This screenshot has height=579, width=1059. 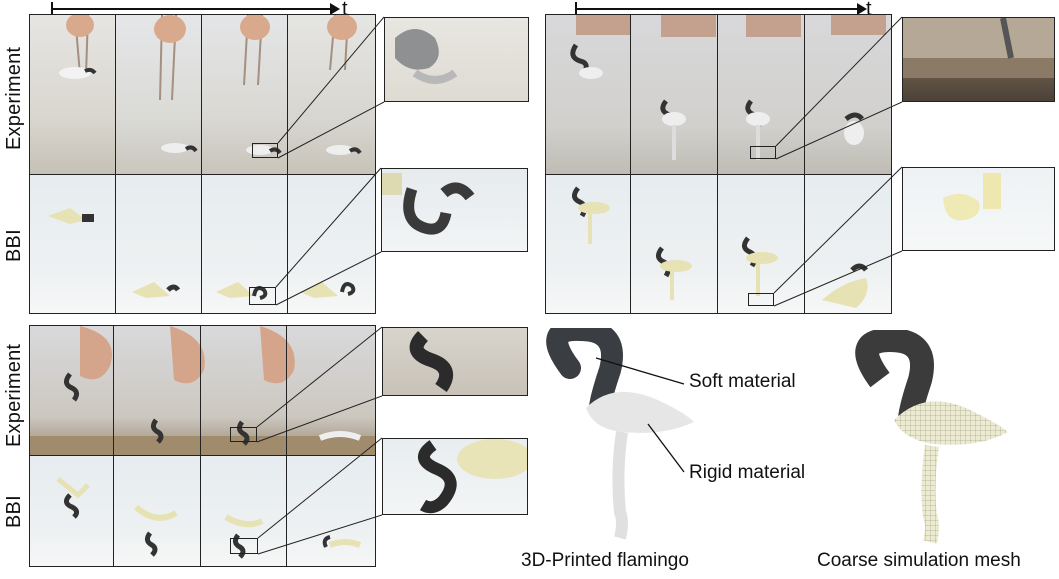 What do you see at coordinates (620, 434) in the screenshot?
I see `printed-flamingo-image` at bounding box center [620, 434].